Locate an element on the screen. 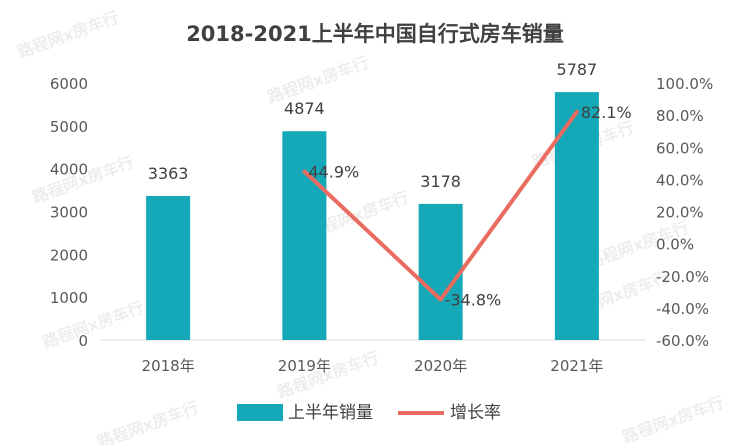 This screenshot has height=445, width=751. right-tick-label: 0.0% is located at coordinates (675, 245).